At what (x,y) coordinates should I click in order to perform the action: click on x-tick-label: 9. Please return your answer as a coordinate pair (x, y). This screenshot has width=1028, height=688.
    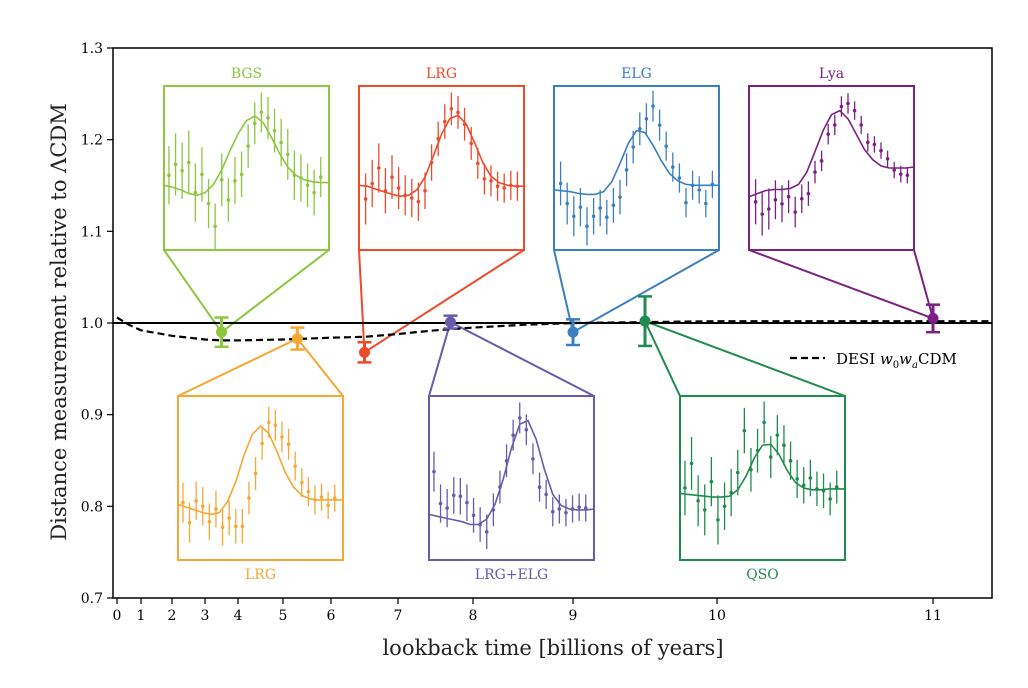
    Looking at the image, I should click on (573, 616).